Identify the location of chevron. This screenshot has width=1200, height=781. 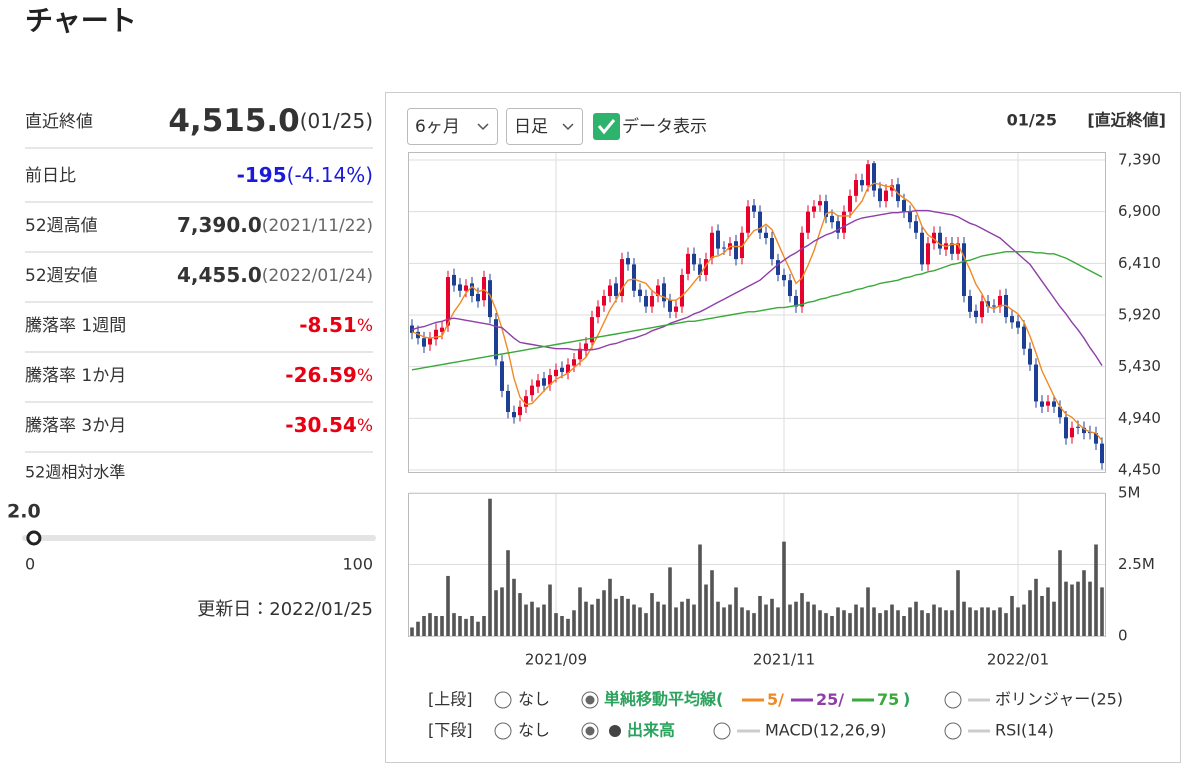
(568, 127).